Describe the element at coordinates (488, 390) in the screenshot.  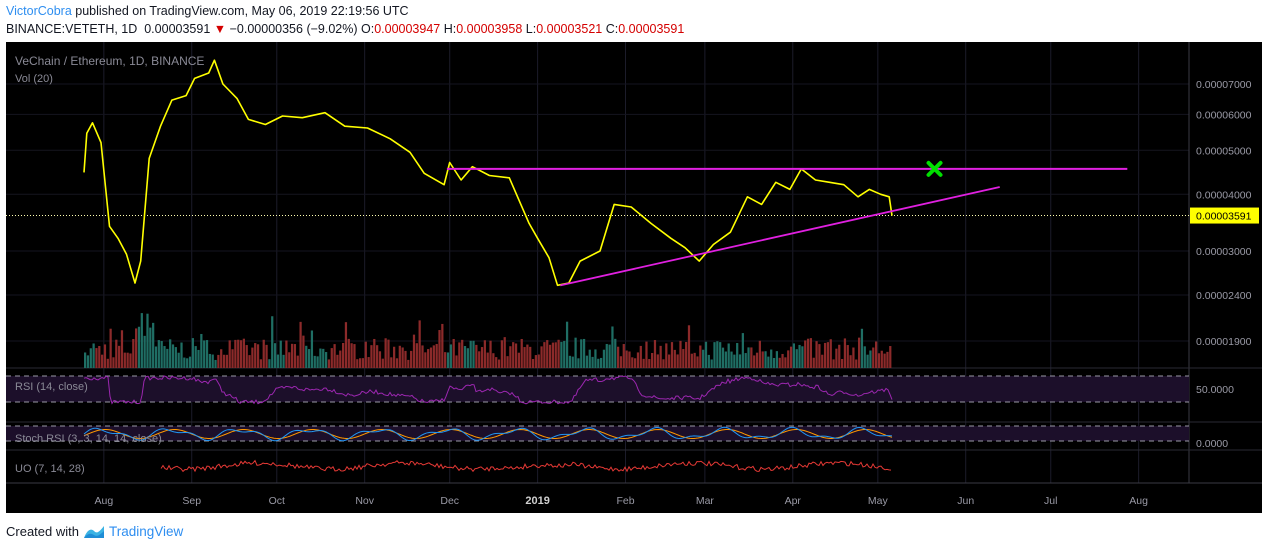
I see `rsi-line` at that location.